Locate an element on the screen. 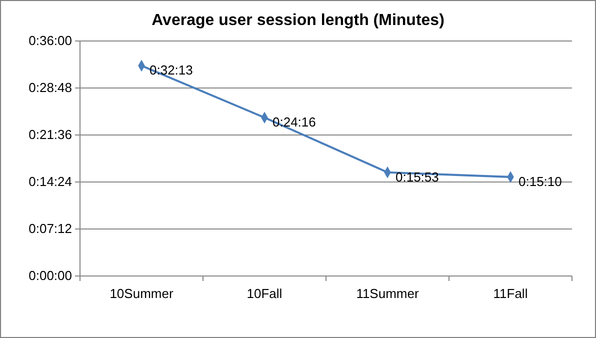 The height and width of the screenshot is (338, 596). y-tick-label: 0:14:24 is located at coordinates (50, 181).